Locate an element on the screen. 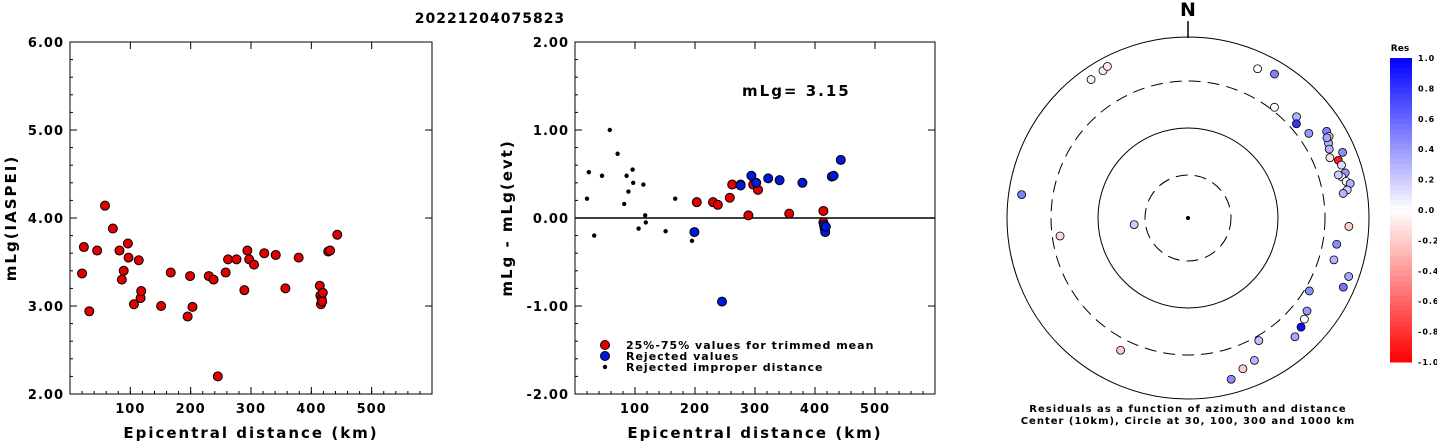 This screenshot has width=1437, height=441. residual-y-tick-label: -2.00 is located at coordinates (548, 395).